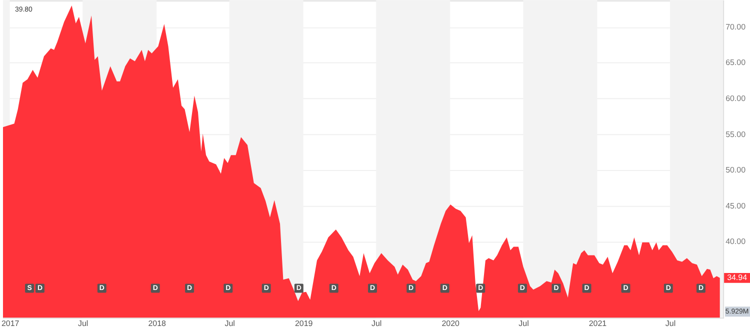  Describe the element at coordinates (736, 205) in the screenshot. I see `y-tick-label: 45.00` at that location.